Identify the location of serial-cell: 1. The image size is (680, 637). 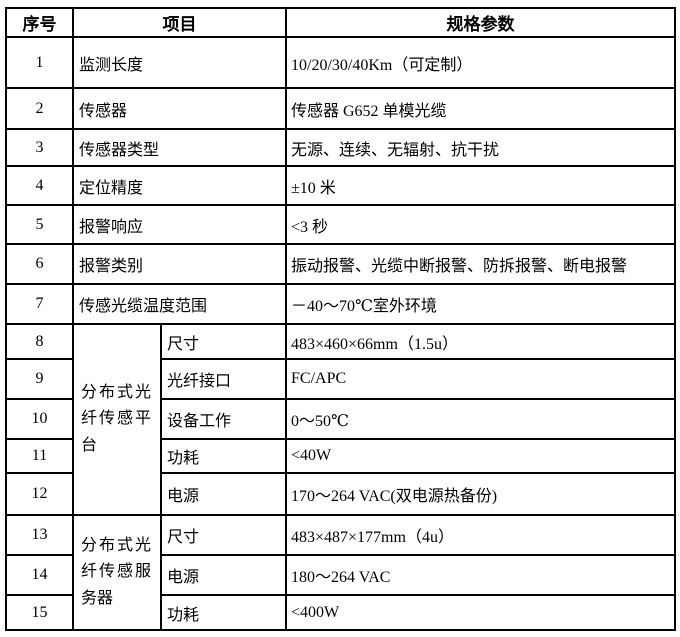
(39, 62).